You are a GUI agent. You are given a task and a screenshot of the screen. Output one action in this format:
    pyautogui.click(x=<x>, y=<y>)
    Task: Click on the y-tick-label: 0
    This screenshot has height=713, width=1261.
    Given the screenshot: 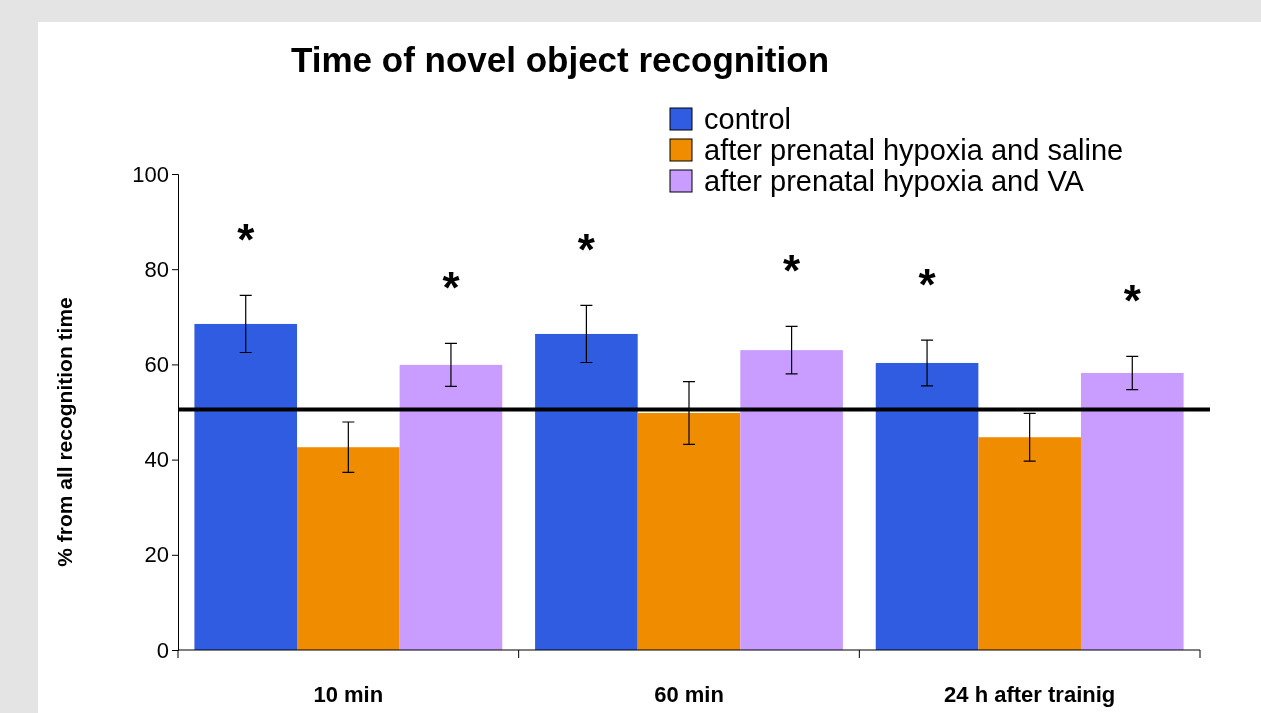 What is the action you would take?
    pyautogui.click(x=162, y=650)
    